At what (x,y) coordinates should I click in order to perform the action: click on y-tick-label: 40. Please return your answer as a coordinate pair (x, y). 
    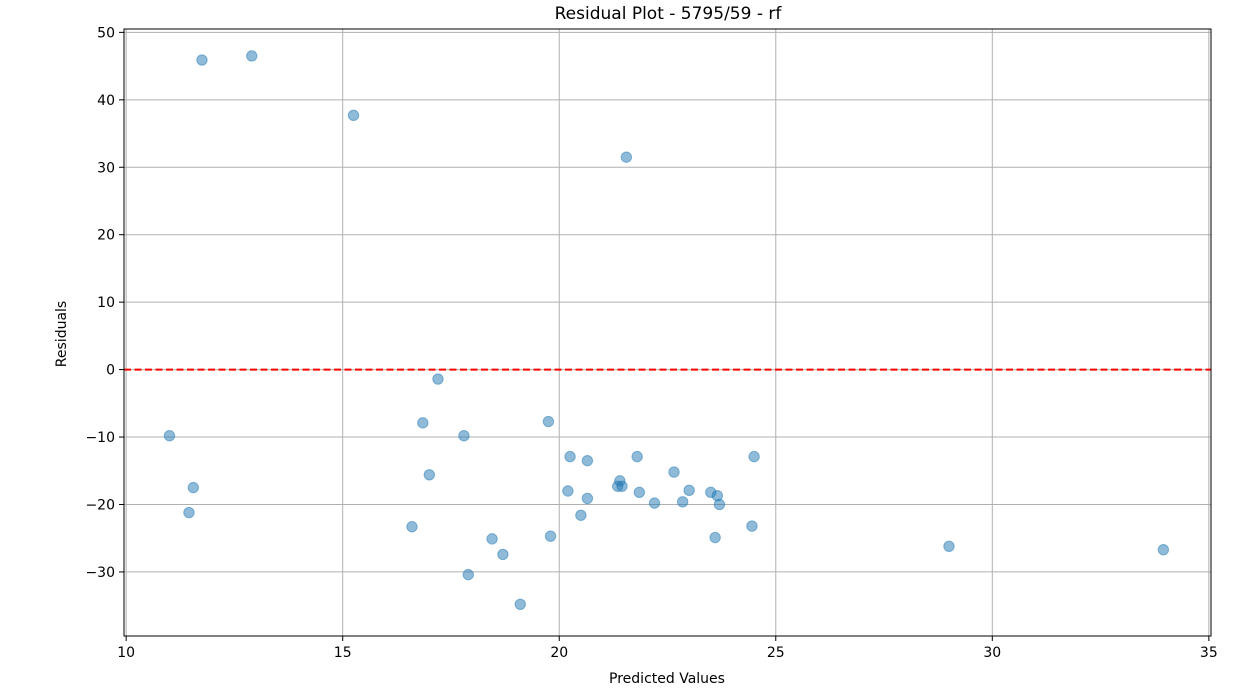
    Looking at the image, I should click on (106, 101).